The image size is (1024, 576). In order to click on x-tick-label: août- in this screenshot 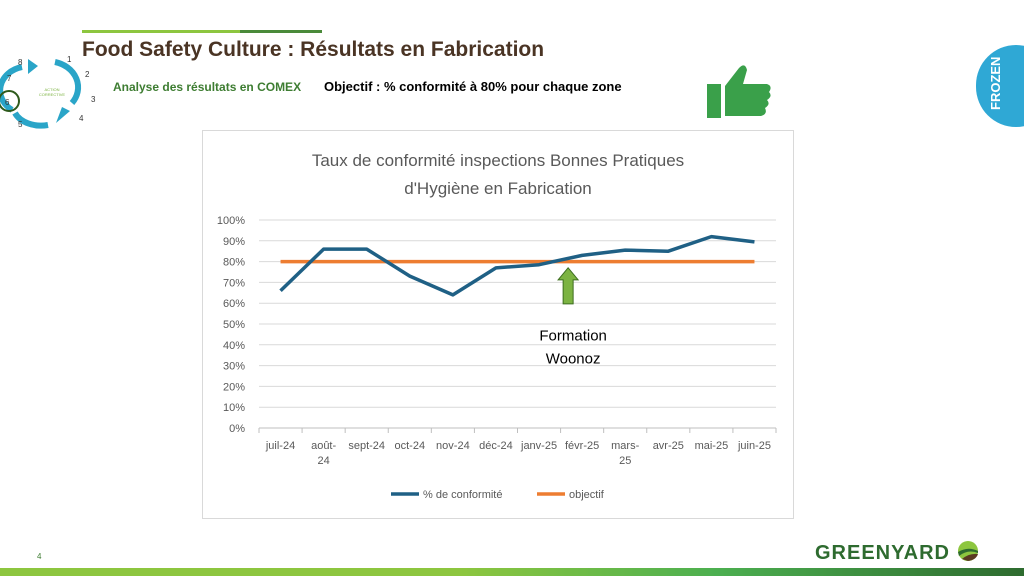, I will do `click(323, 446)`.